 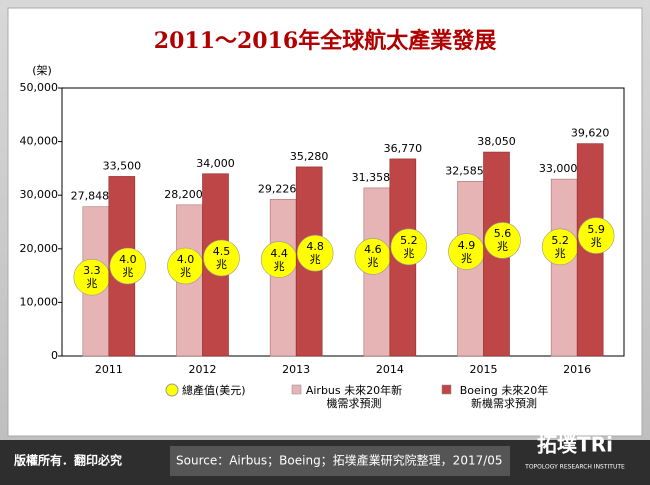 What do you see at coordinates (39, 248) in the screenshot?
I see `y-tick-label: 20,000` at bounding box center [39, 248].